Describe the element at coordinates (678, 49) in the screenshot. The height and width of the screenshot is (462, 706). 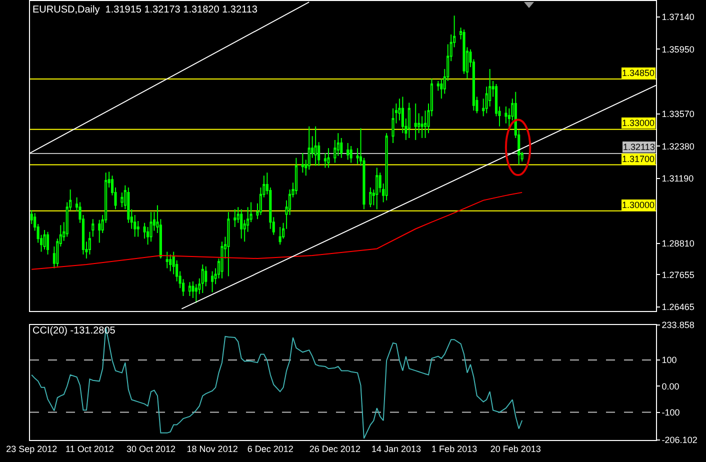
I see `y-tick-label: 1.35950` at that location.